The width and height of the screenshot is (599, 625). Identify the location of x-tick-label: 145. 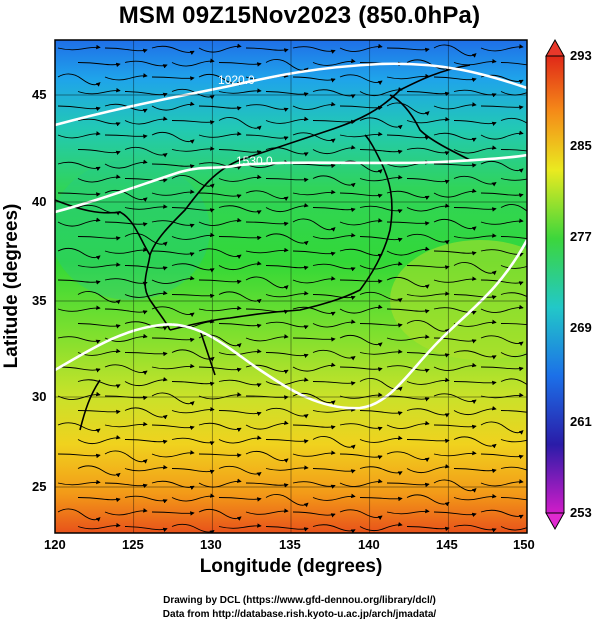
(447, 544).